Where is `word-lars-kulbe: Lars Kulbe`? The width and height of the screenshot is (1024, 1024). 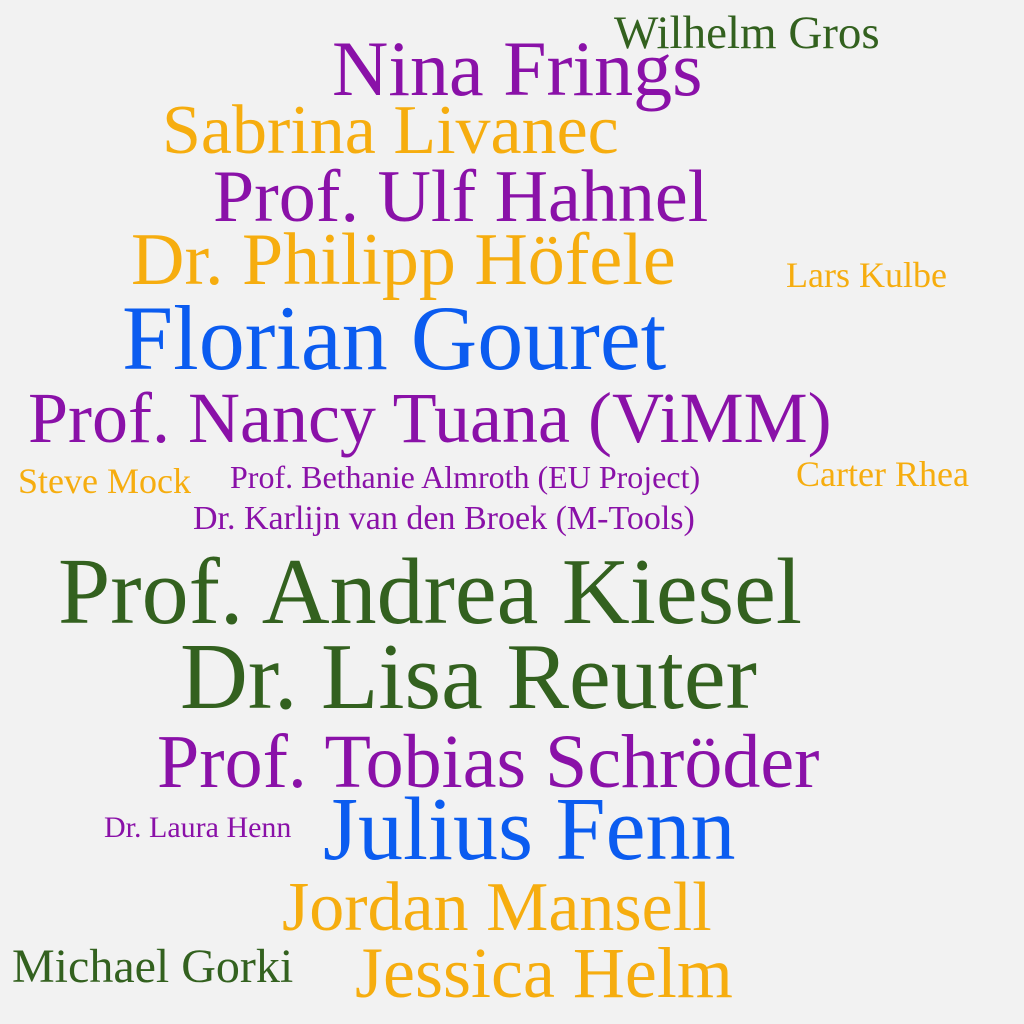
word-lars-kulbe: Lars Kulbe is located at coordinates (866, 275).